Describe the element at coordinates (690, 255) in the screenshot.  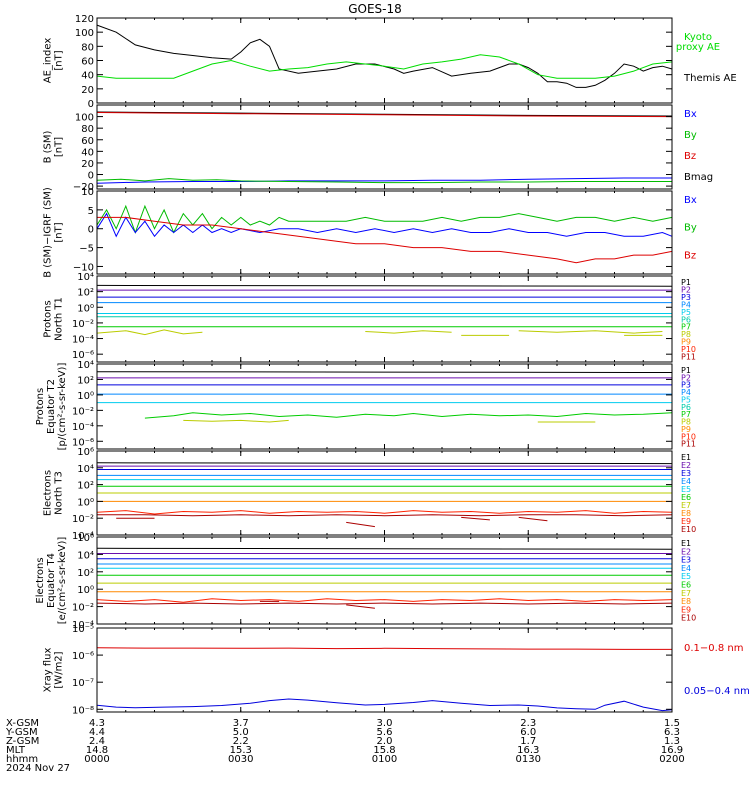
I see `legend-label: Bz` at that location.